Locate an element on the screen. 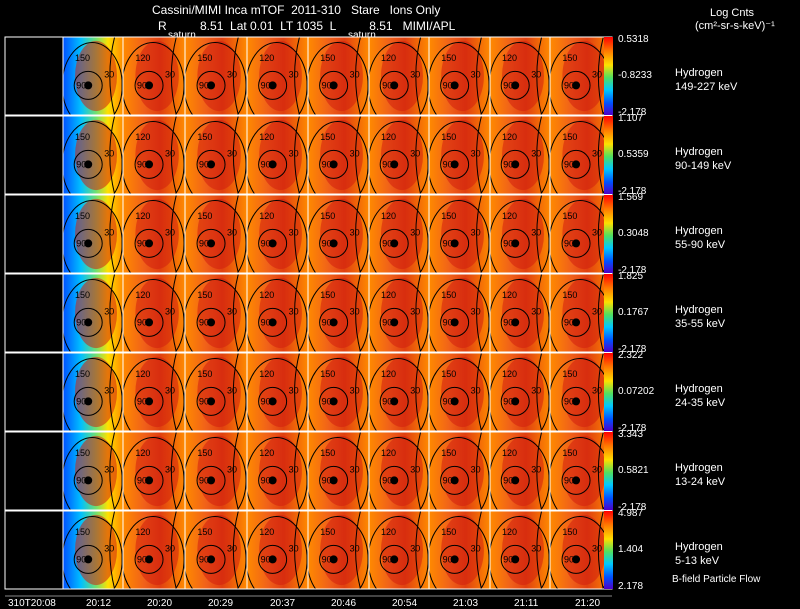  panel-4-frame-9-lvl-b: 30 is located at coordinates (597, 311).